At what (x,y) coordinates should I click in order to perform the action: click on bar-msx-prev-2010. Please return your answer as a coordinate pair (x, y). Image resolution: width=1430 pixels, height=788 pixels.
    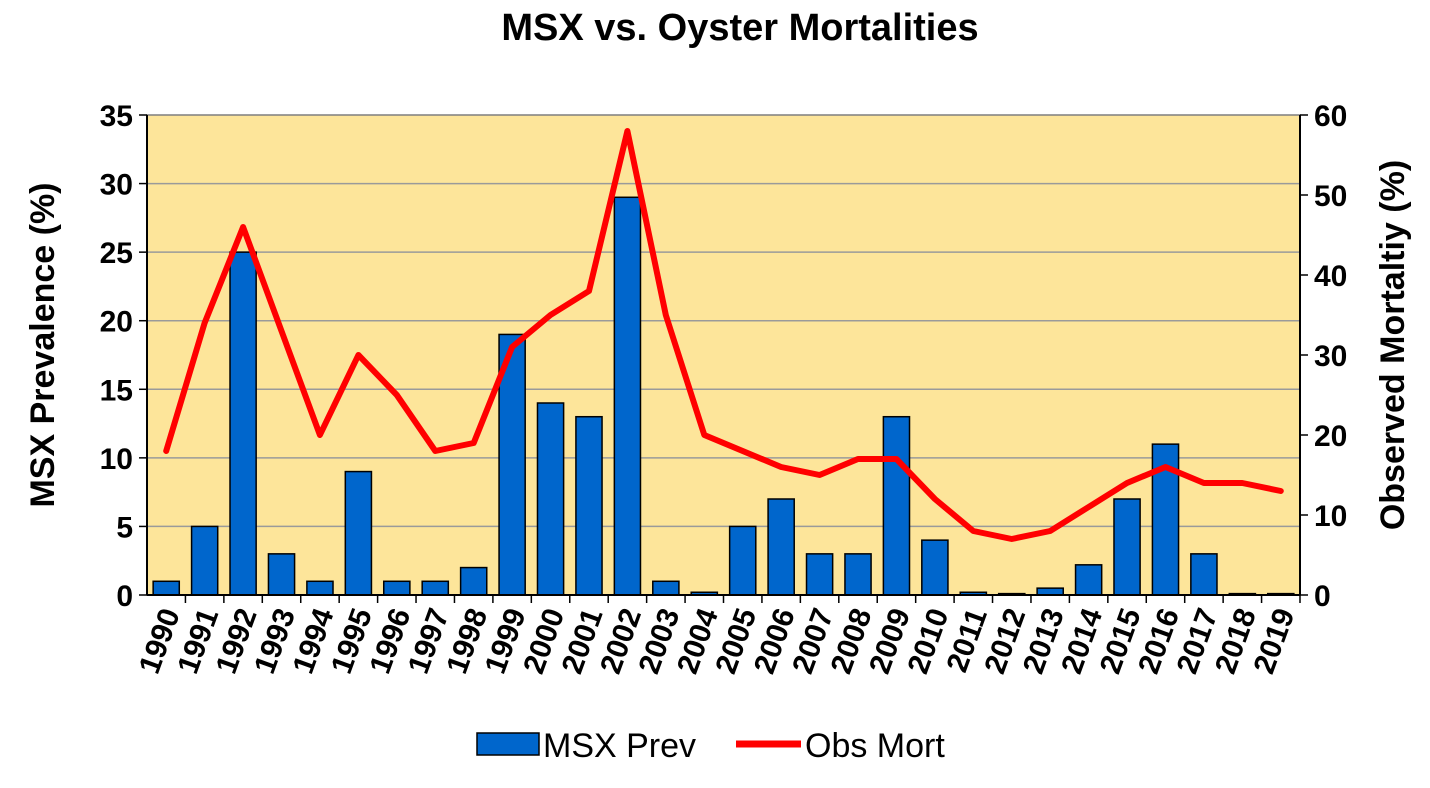
    Looking at the image, I should click on (935, 567).